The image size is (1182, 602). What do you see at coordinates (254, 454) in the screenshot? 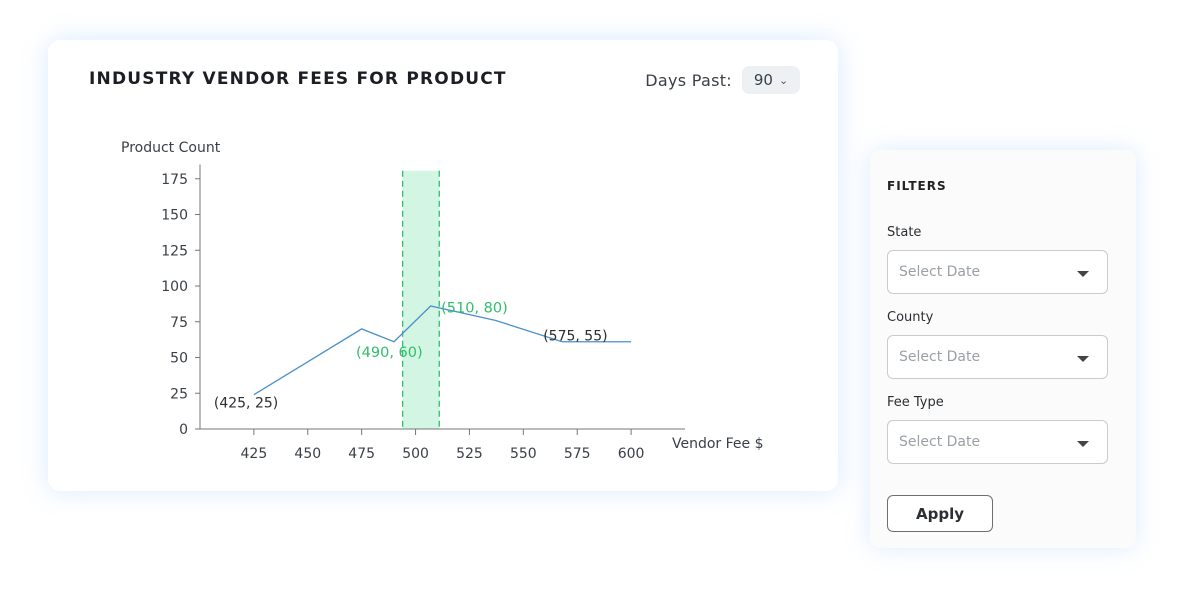
I see `x-tick-label: 425` at bounding box center [254, 454].